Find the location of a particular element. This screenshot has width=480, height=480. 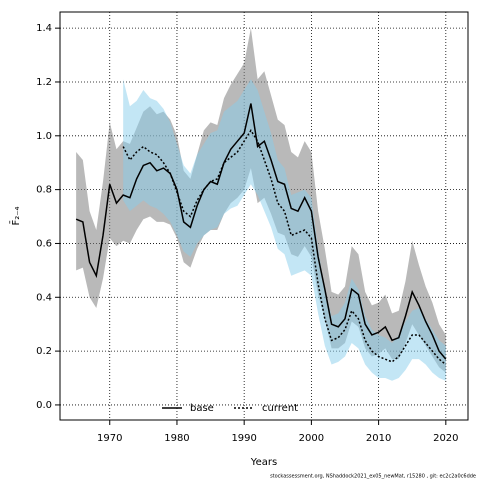

y-axis-label: F̄₂₋₄ is located at coordinates (15, 215).